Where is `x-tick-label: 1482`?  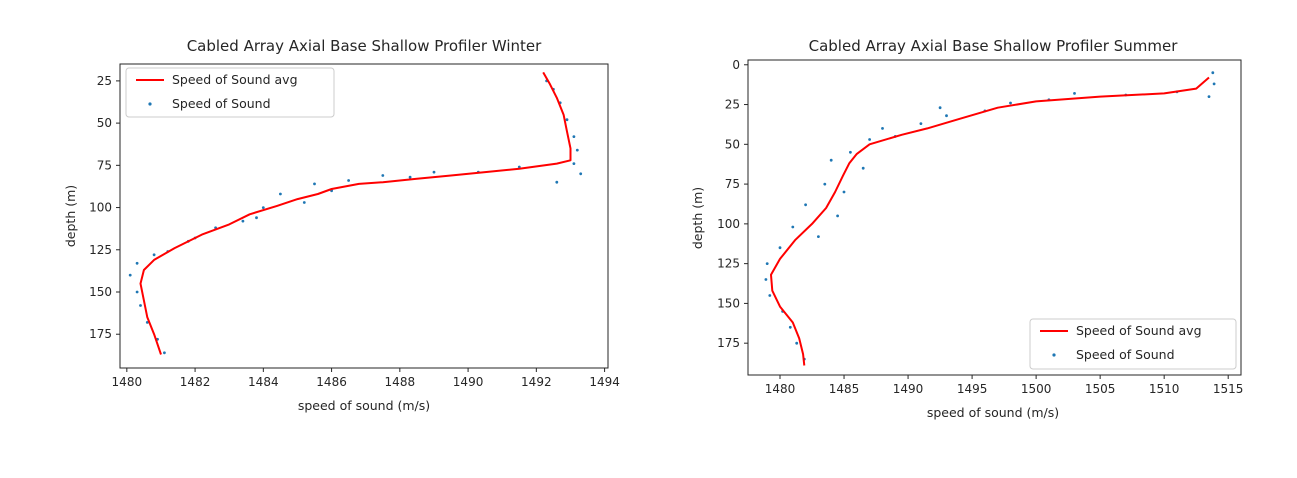 x-tick-label: 1482 is located at coordinates (195, 382).